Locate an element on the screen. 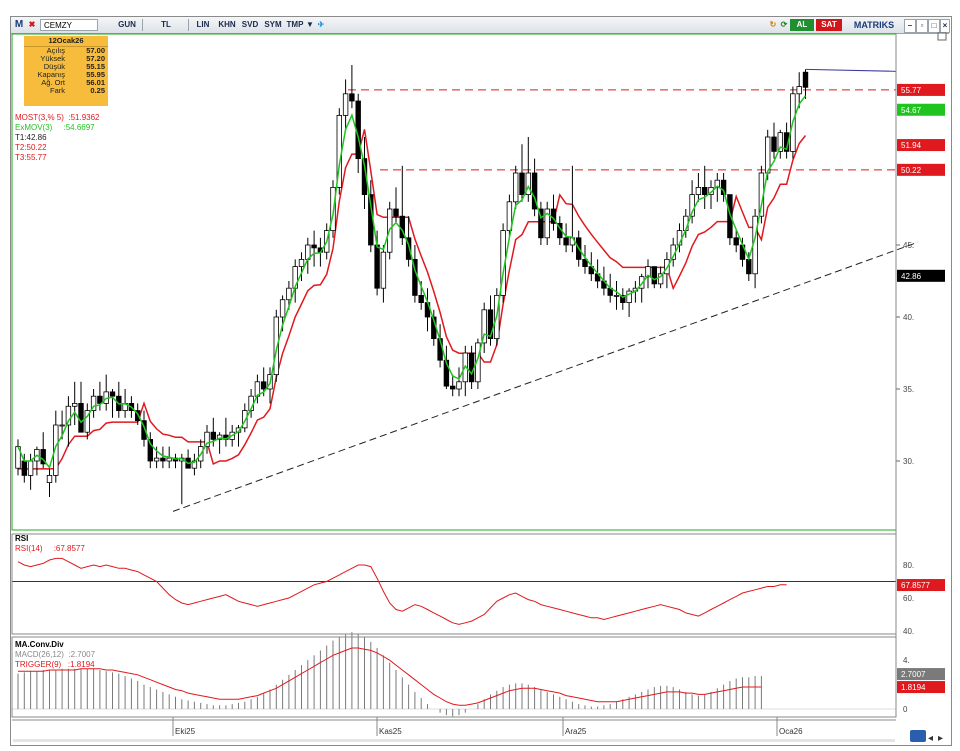 Image resolution: width=960 pixels, height=751 pixels. toolbar-button-svd: SVD is located at coordinates (250, 24).